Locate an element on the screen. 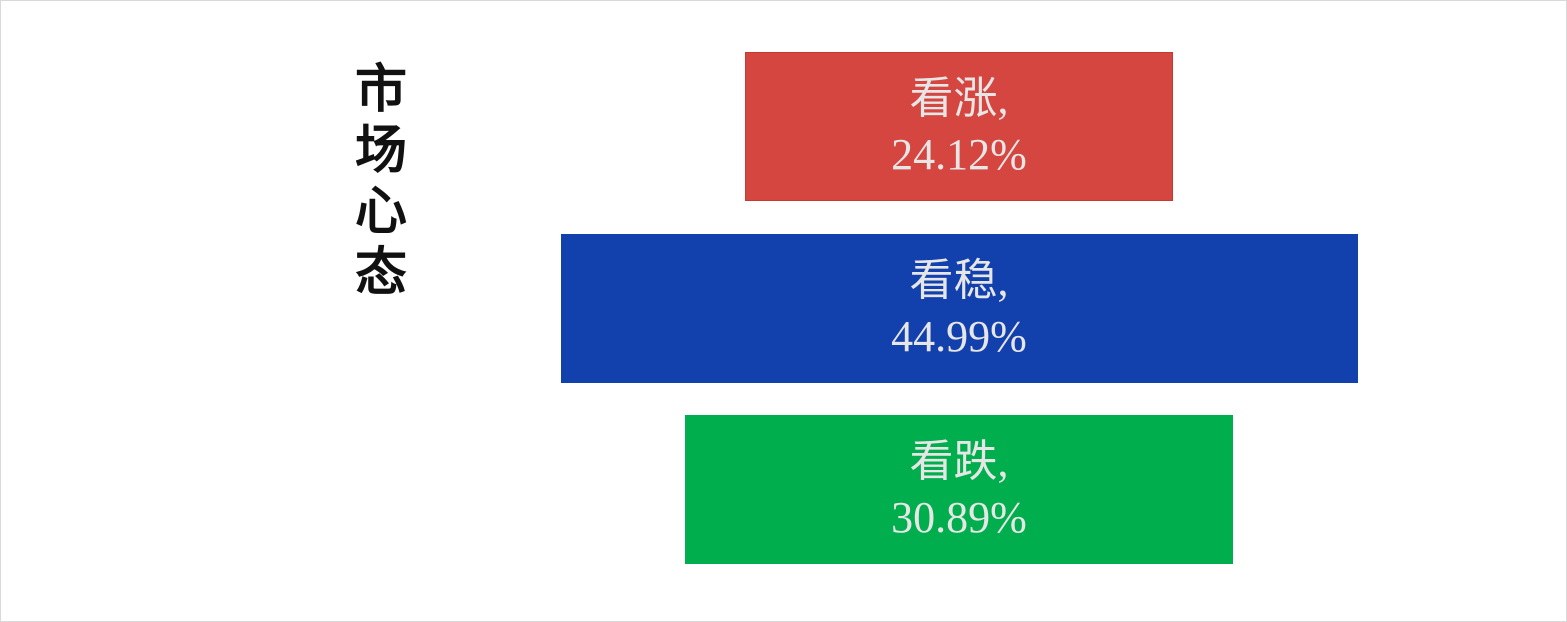 The height and width of the screenshot is (622, 1567). bar-1: 看涨, 24.12% is located at coordinates (959, 126).